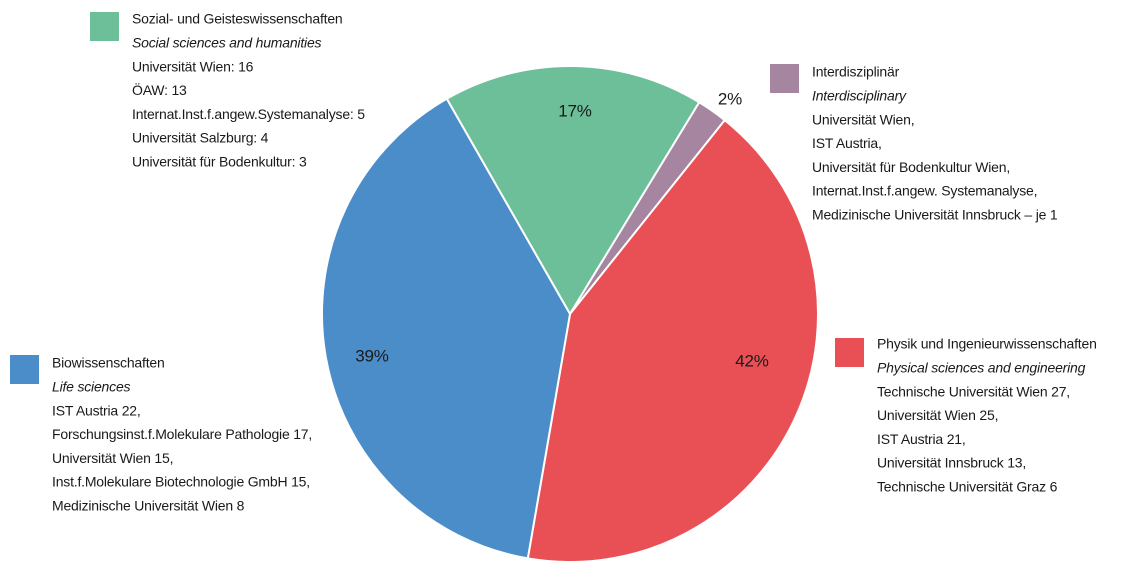  Describe the element at coordinates (200, 138) in the screenshot. I see `legend-detail: Universität Salzburg: 4` at that location.